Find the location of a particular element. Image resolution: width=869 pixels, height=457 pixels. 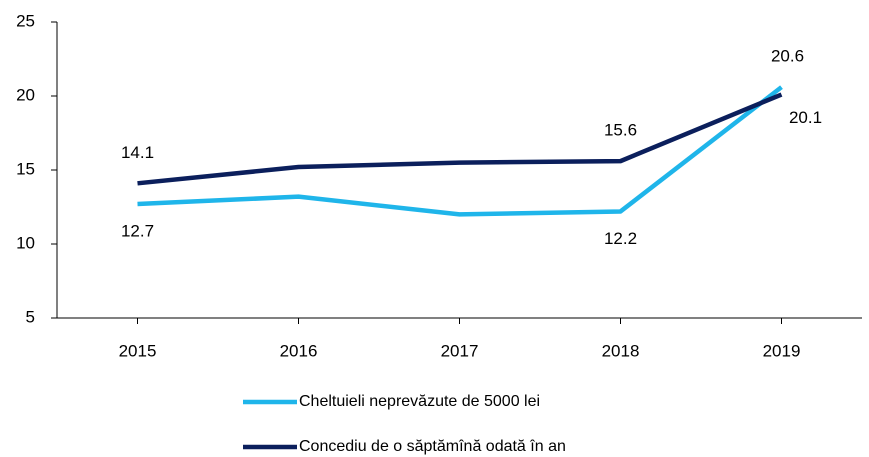

x-tick-label: 2016 is located at coordinates (299, 350).